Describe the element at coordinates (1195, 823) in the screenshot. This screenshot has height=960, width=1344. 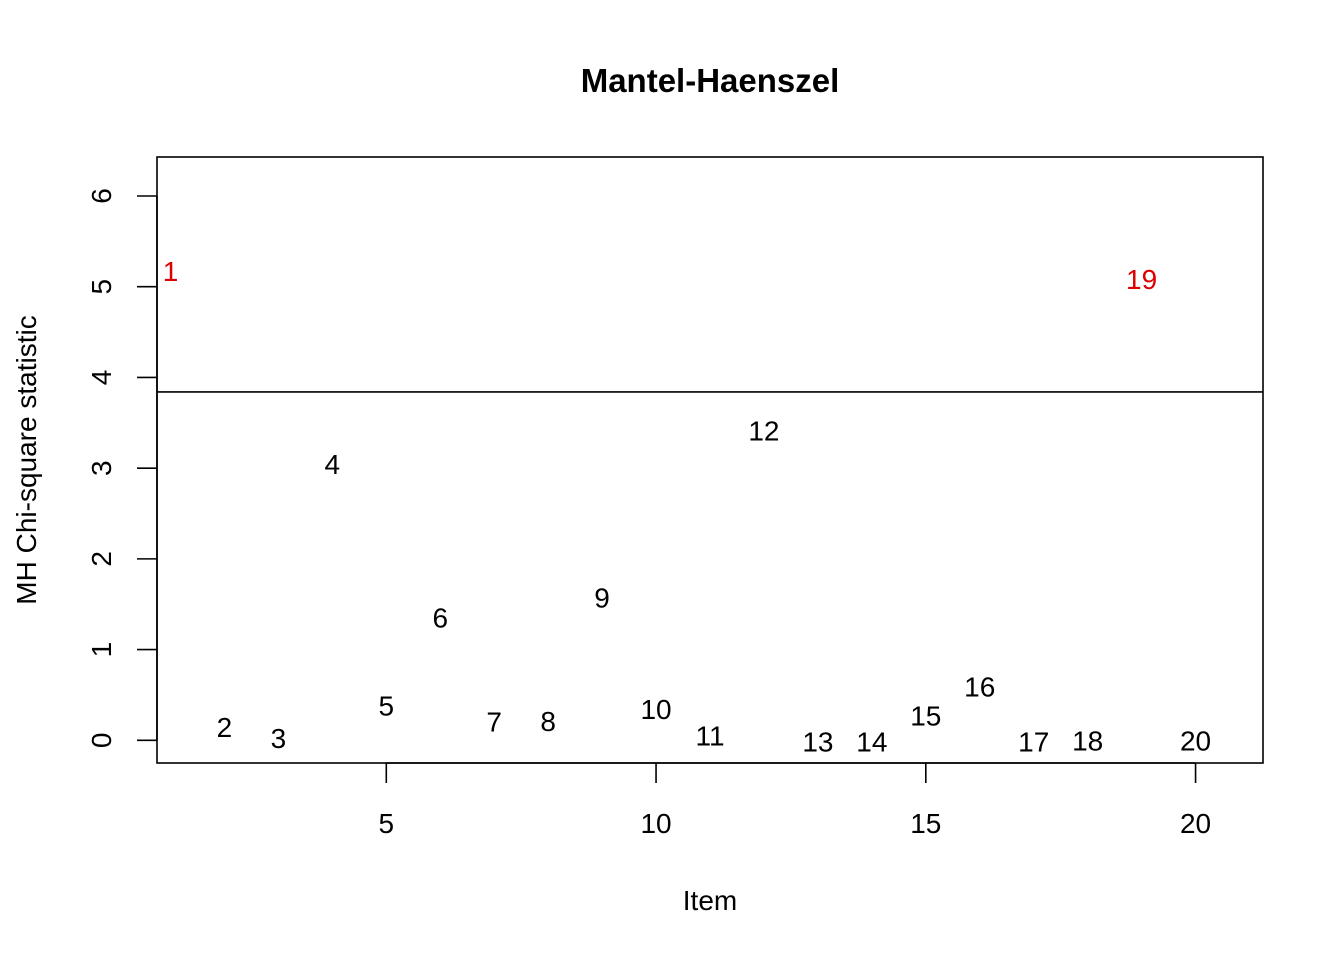
I see `x-tick-label: 20` at that location.